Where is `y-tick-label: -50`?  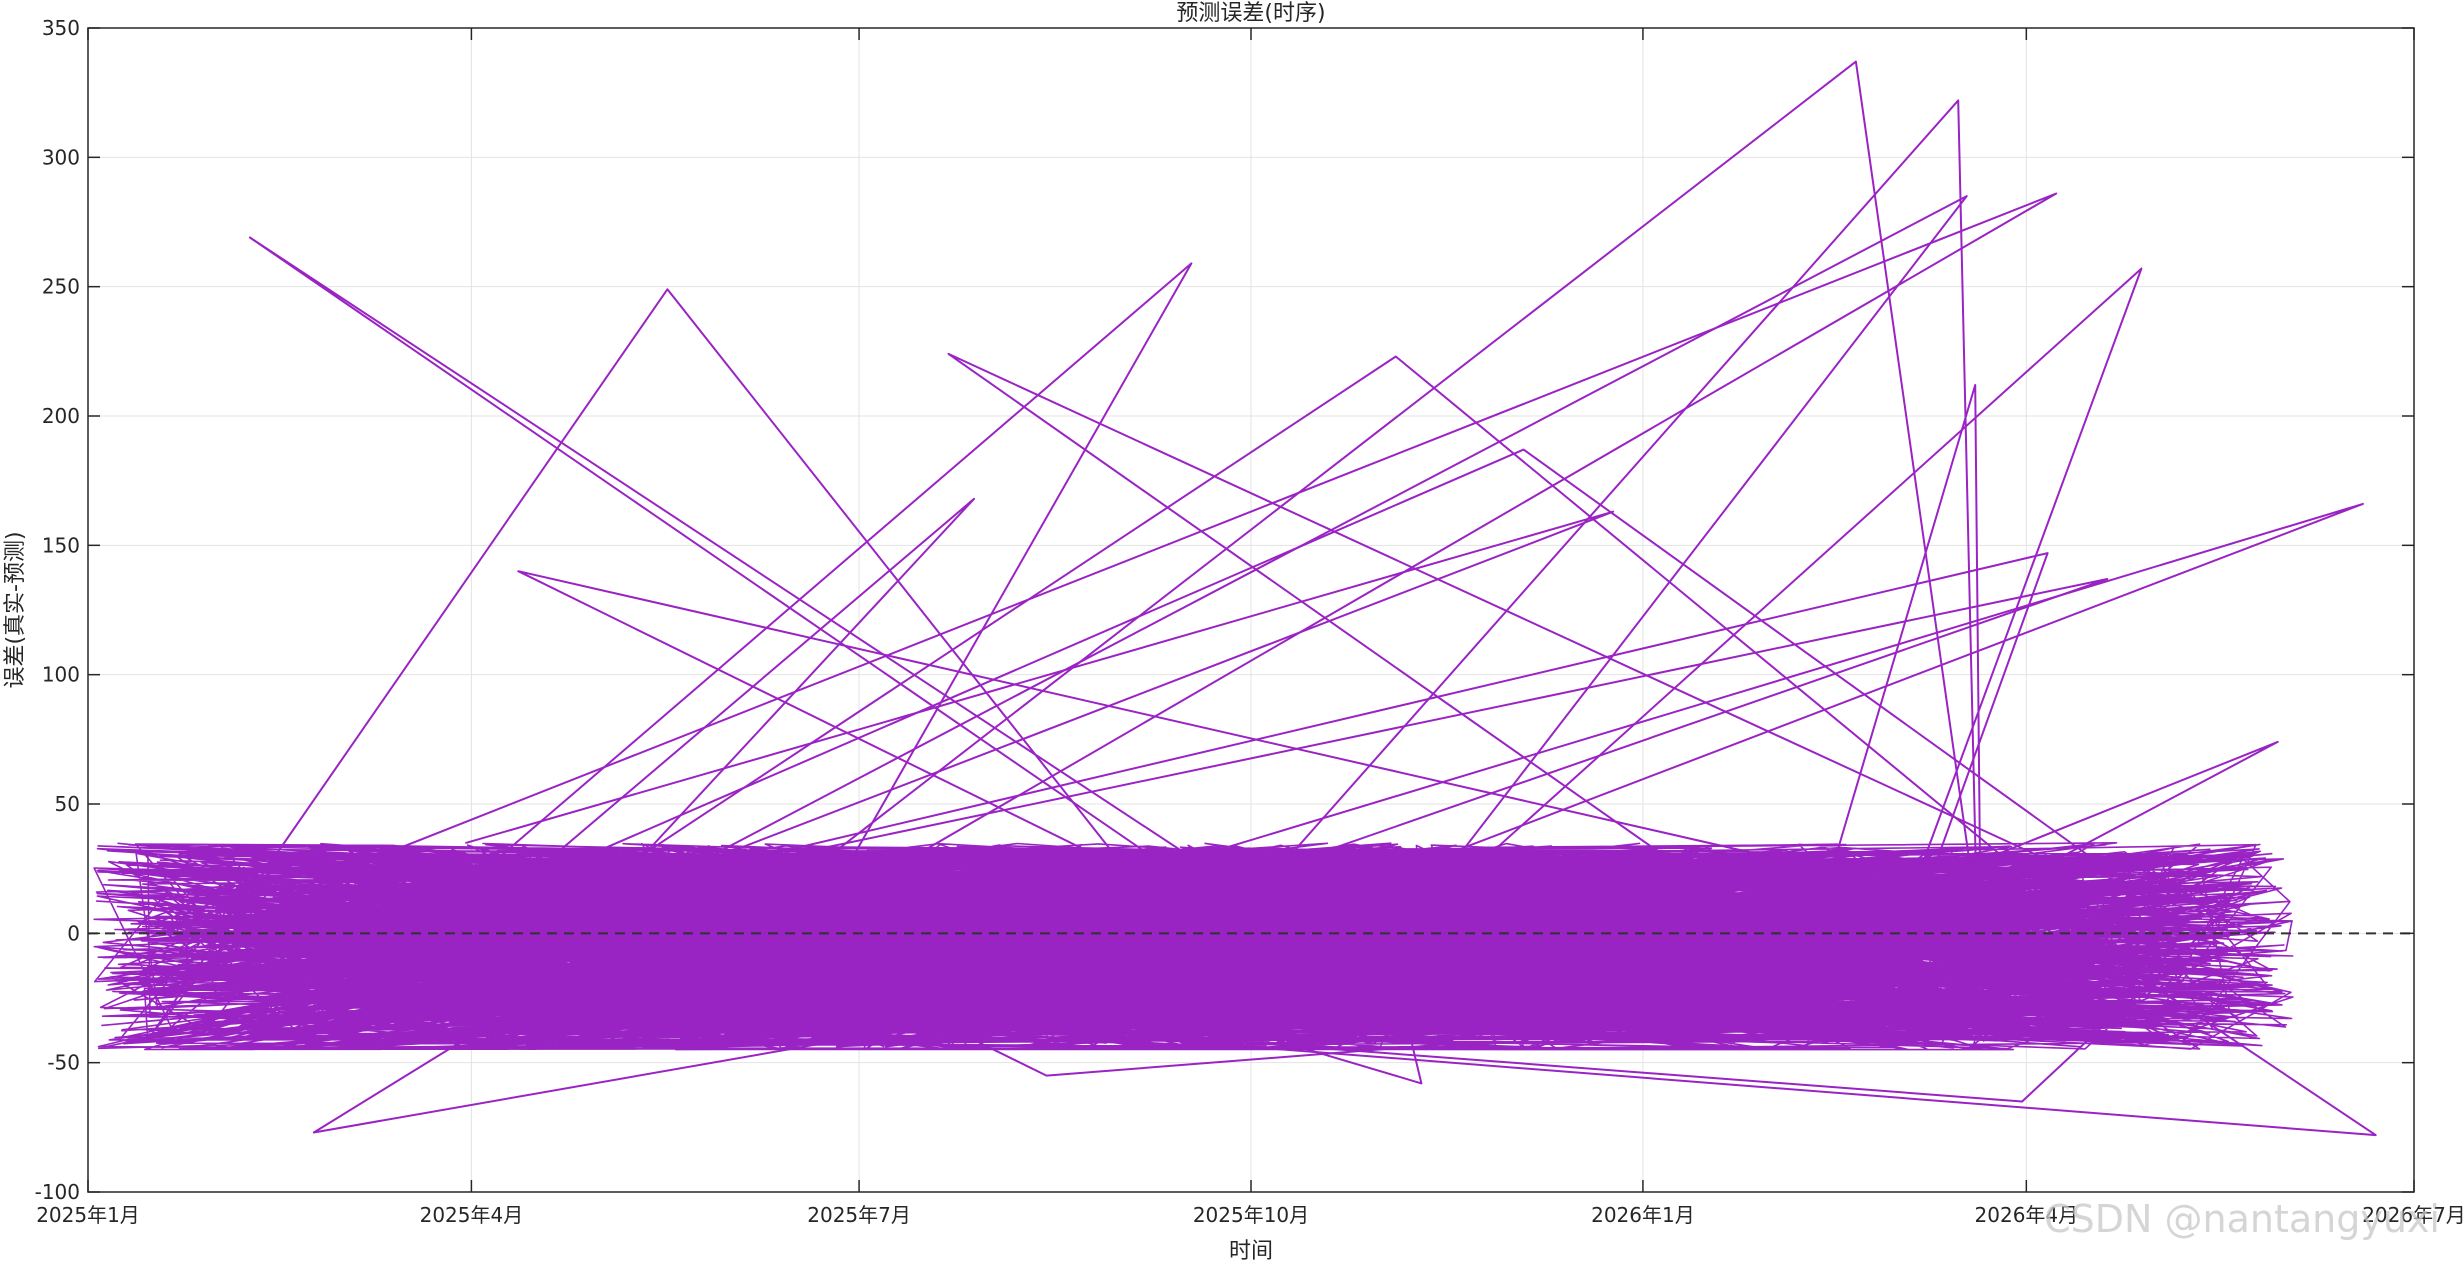 y-tick-label: -50 is located at coordinates (63, 1063).